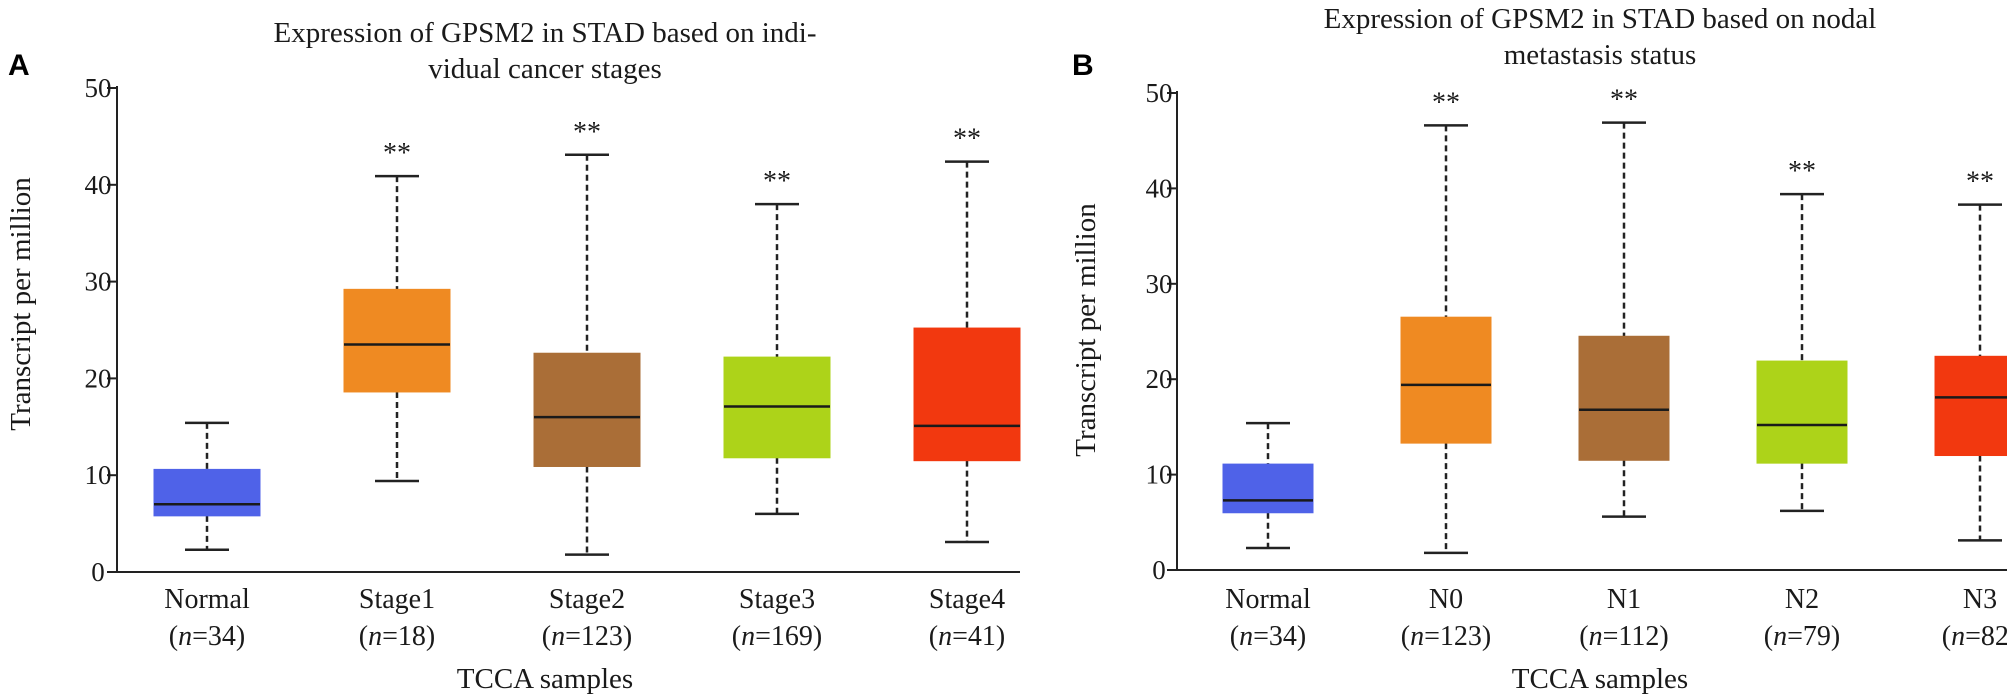 The height and width of the screenshot is (695, 2007). I want to click on sample-size-label: (n=79), so click(1802, 636).